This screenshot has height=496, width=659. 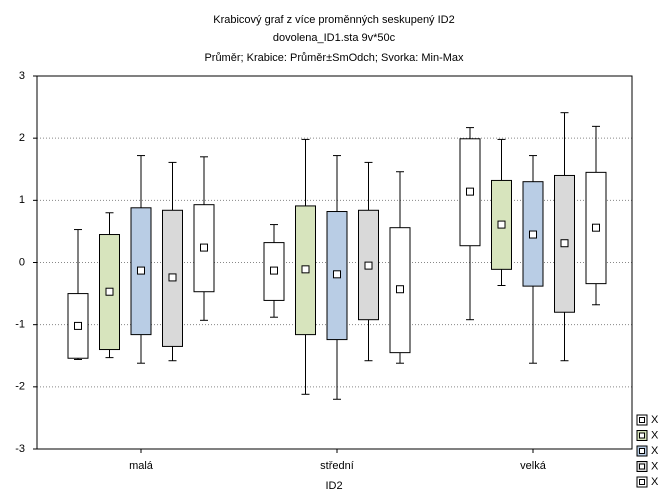 I want to click on y-tick-label: 3, so click(x=22, y=76).